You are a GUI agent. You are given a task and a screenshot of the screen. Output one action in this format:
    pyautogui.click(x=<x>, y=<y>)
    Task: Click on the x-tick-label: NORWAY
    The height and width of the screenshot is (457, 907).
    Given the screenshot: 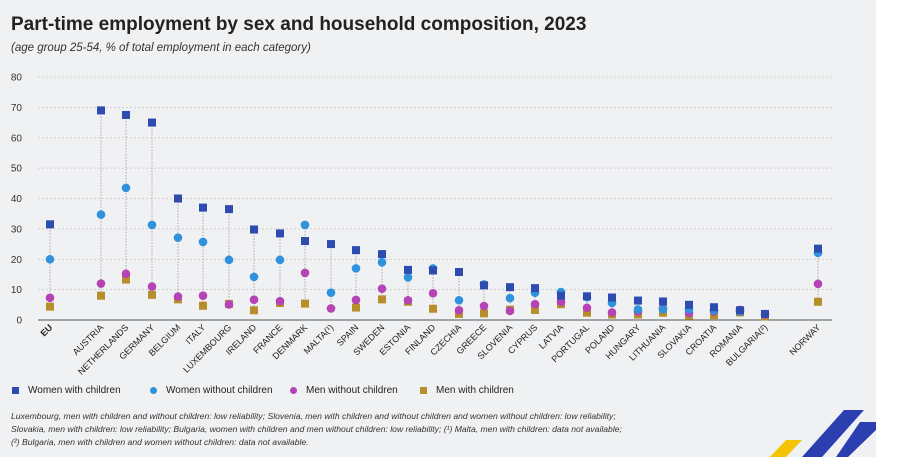 What is the action you would take?
    pyautogui.click(x=805, y=339)
    